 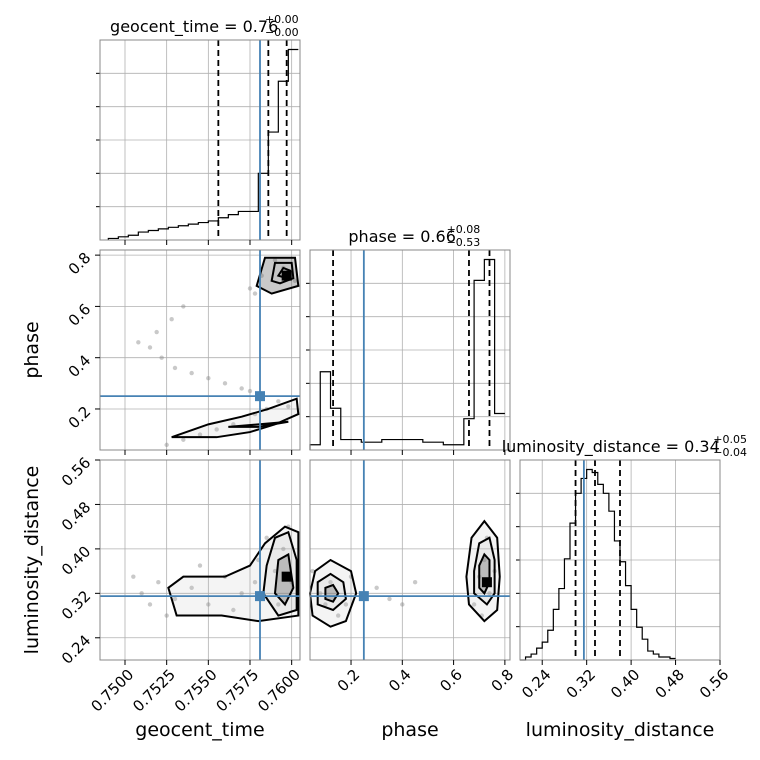 What do you see at coordinates (620, 730) in the screenshot?
I see `x-axis-label: luminosity_distance` at bounding box center [620, 730].